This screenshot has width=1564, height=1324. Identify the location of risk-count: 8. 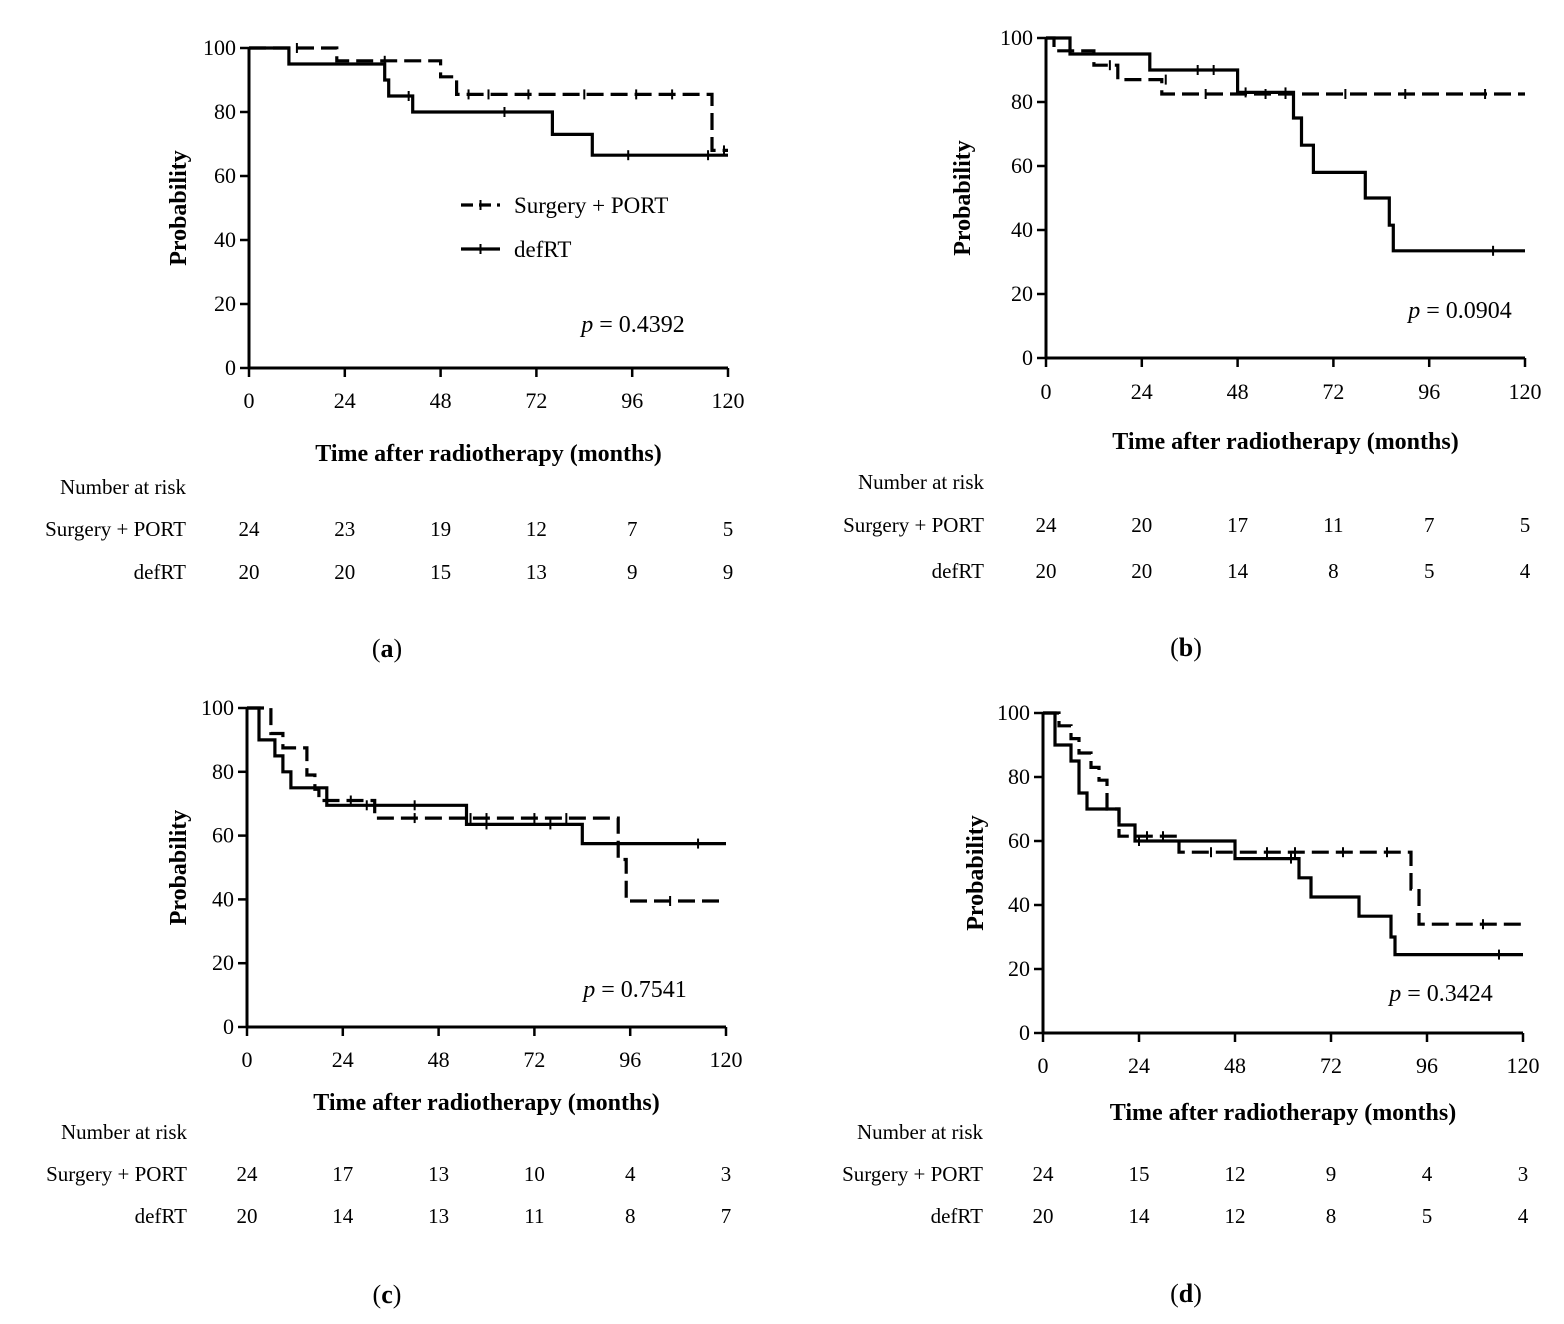
(1331, 1216).